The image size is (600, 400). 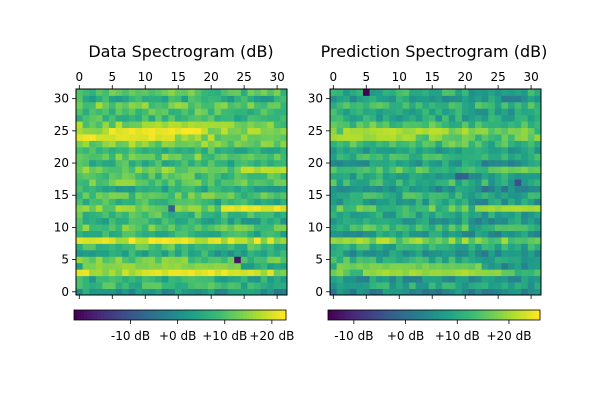 What do you see at coordinates (180, 315) in the screenshot?
I see `colorbar-frame` at bounding box center [180, 315].